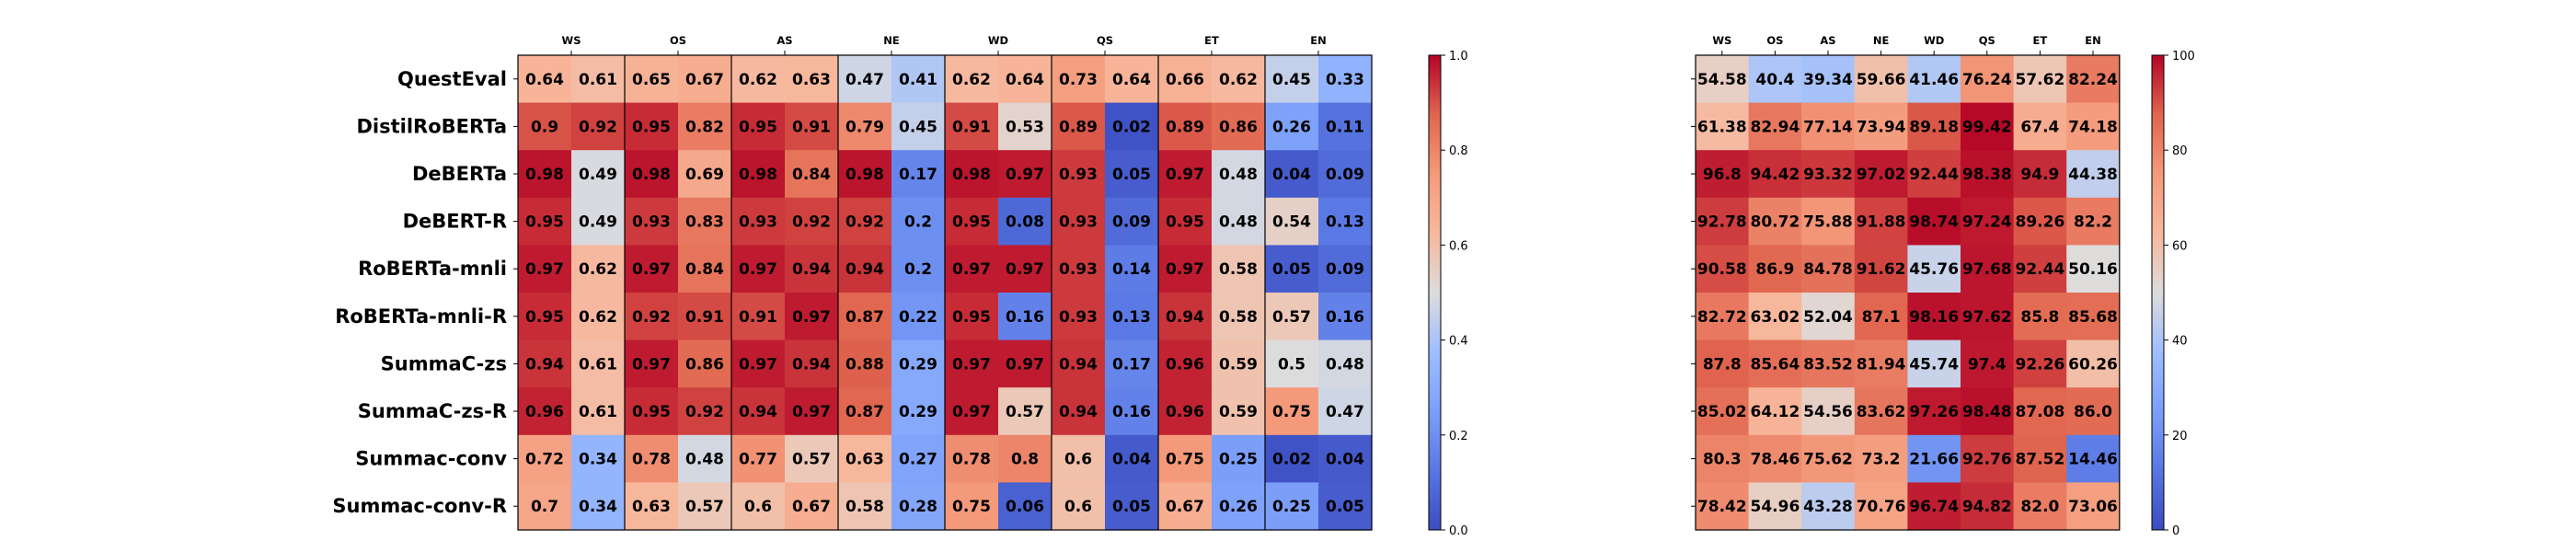 This screenshot has width=2576, height=552. What do you see at coordinates (1345, 507) in the screenshot?
I see `cell-value: 0.05` at bounding box center [1345, 507].